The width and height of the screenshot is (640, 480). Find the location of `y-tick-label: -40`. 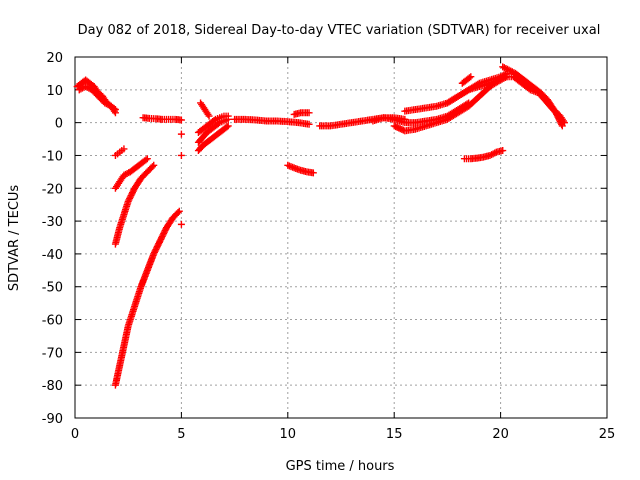

y-tick-label: -40 is located at coordinates (52, 255).